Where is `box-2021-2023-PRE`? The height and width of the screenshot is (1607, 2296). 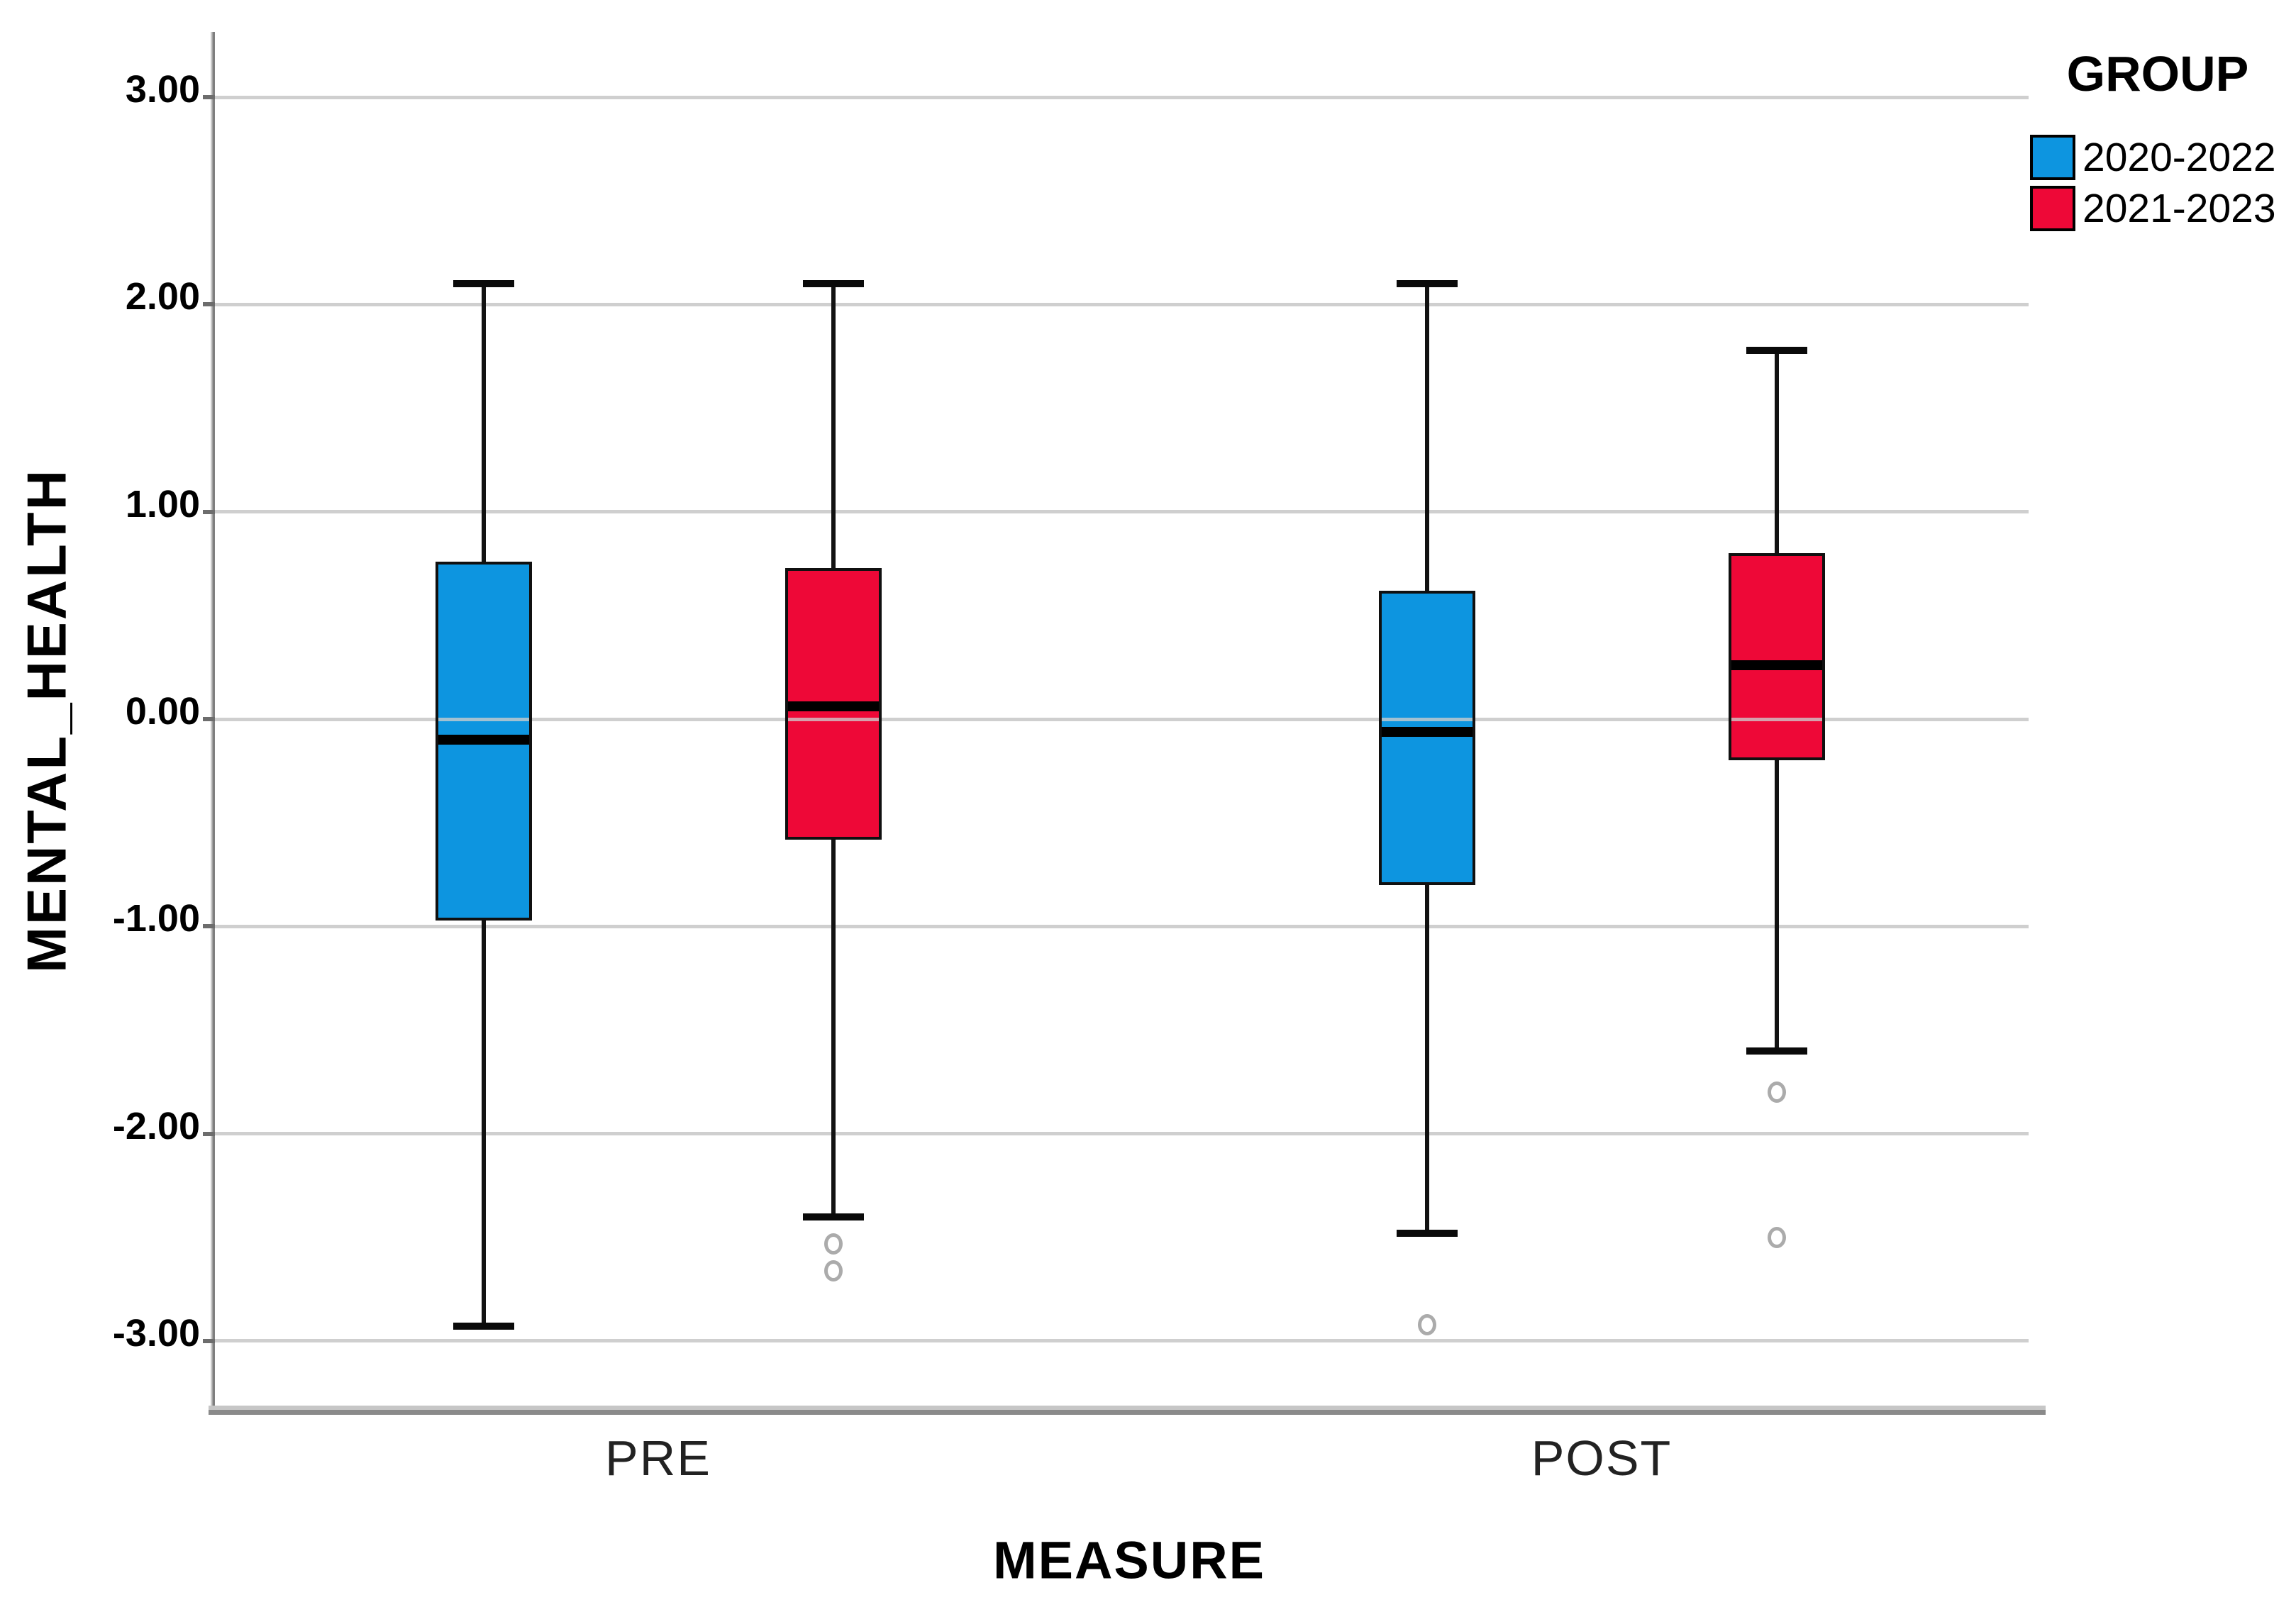
box-2021-2023-PRE is located at coordinates (833, 703).